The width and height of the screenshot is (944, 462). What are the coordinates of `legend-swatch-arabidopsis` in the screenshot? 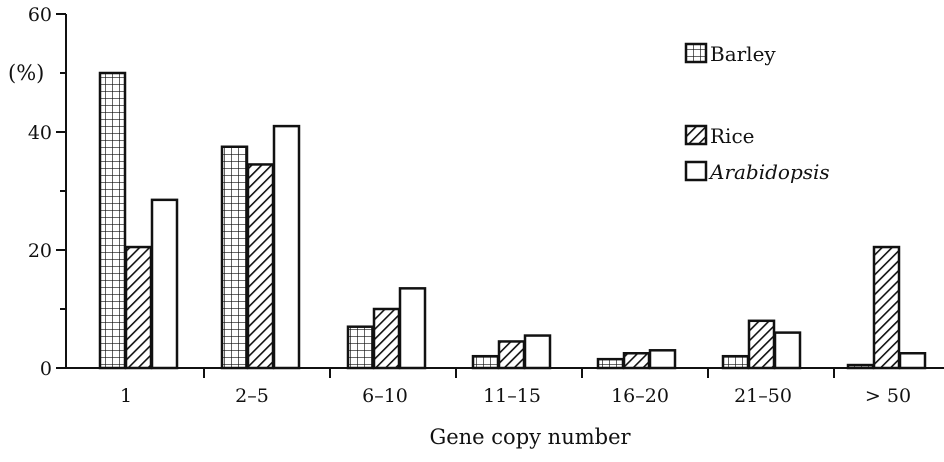 It's located at (696, 171).